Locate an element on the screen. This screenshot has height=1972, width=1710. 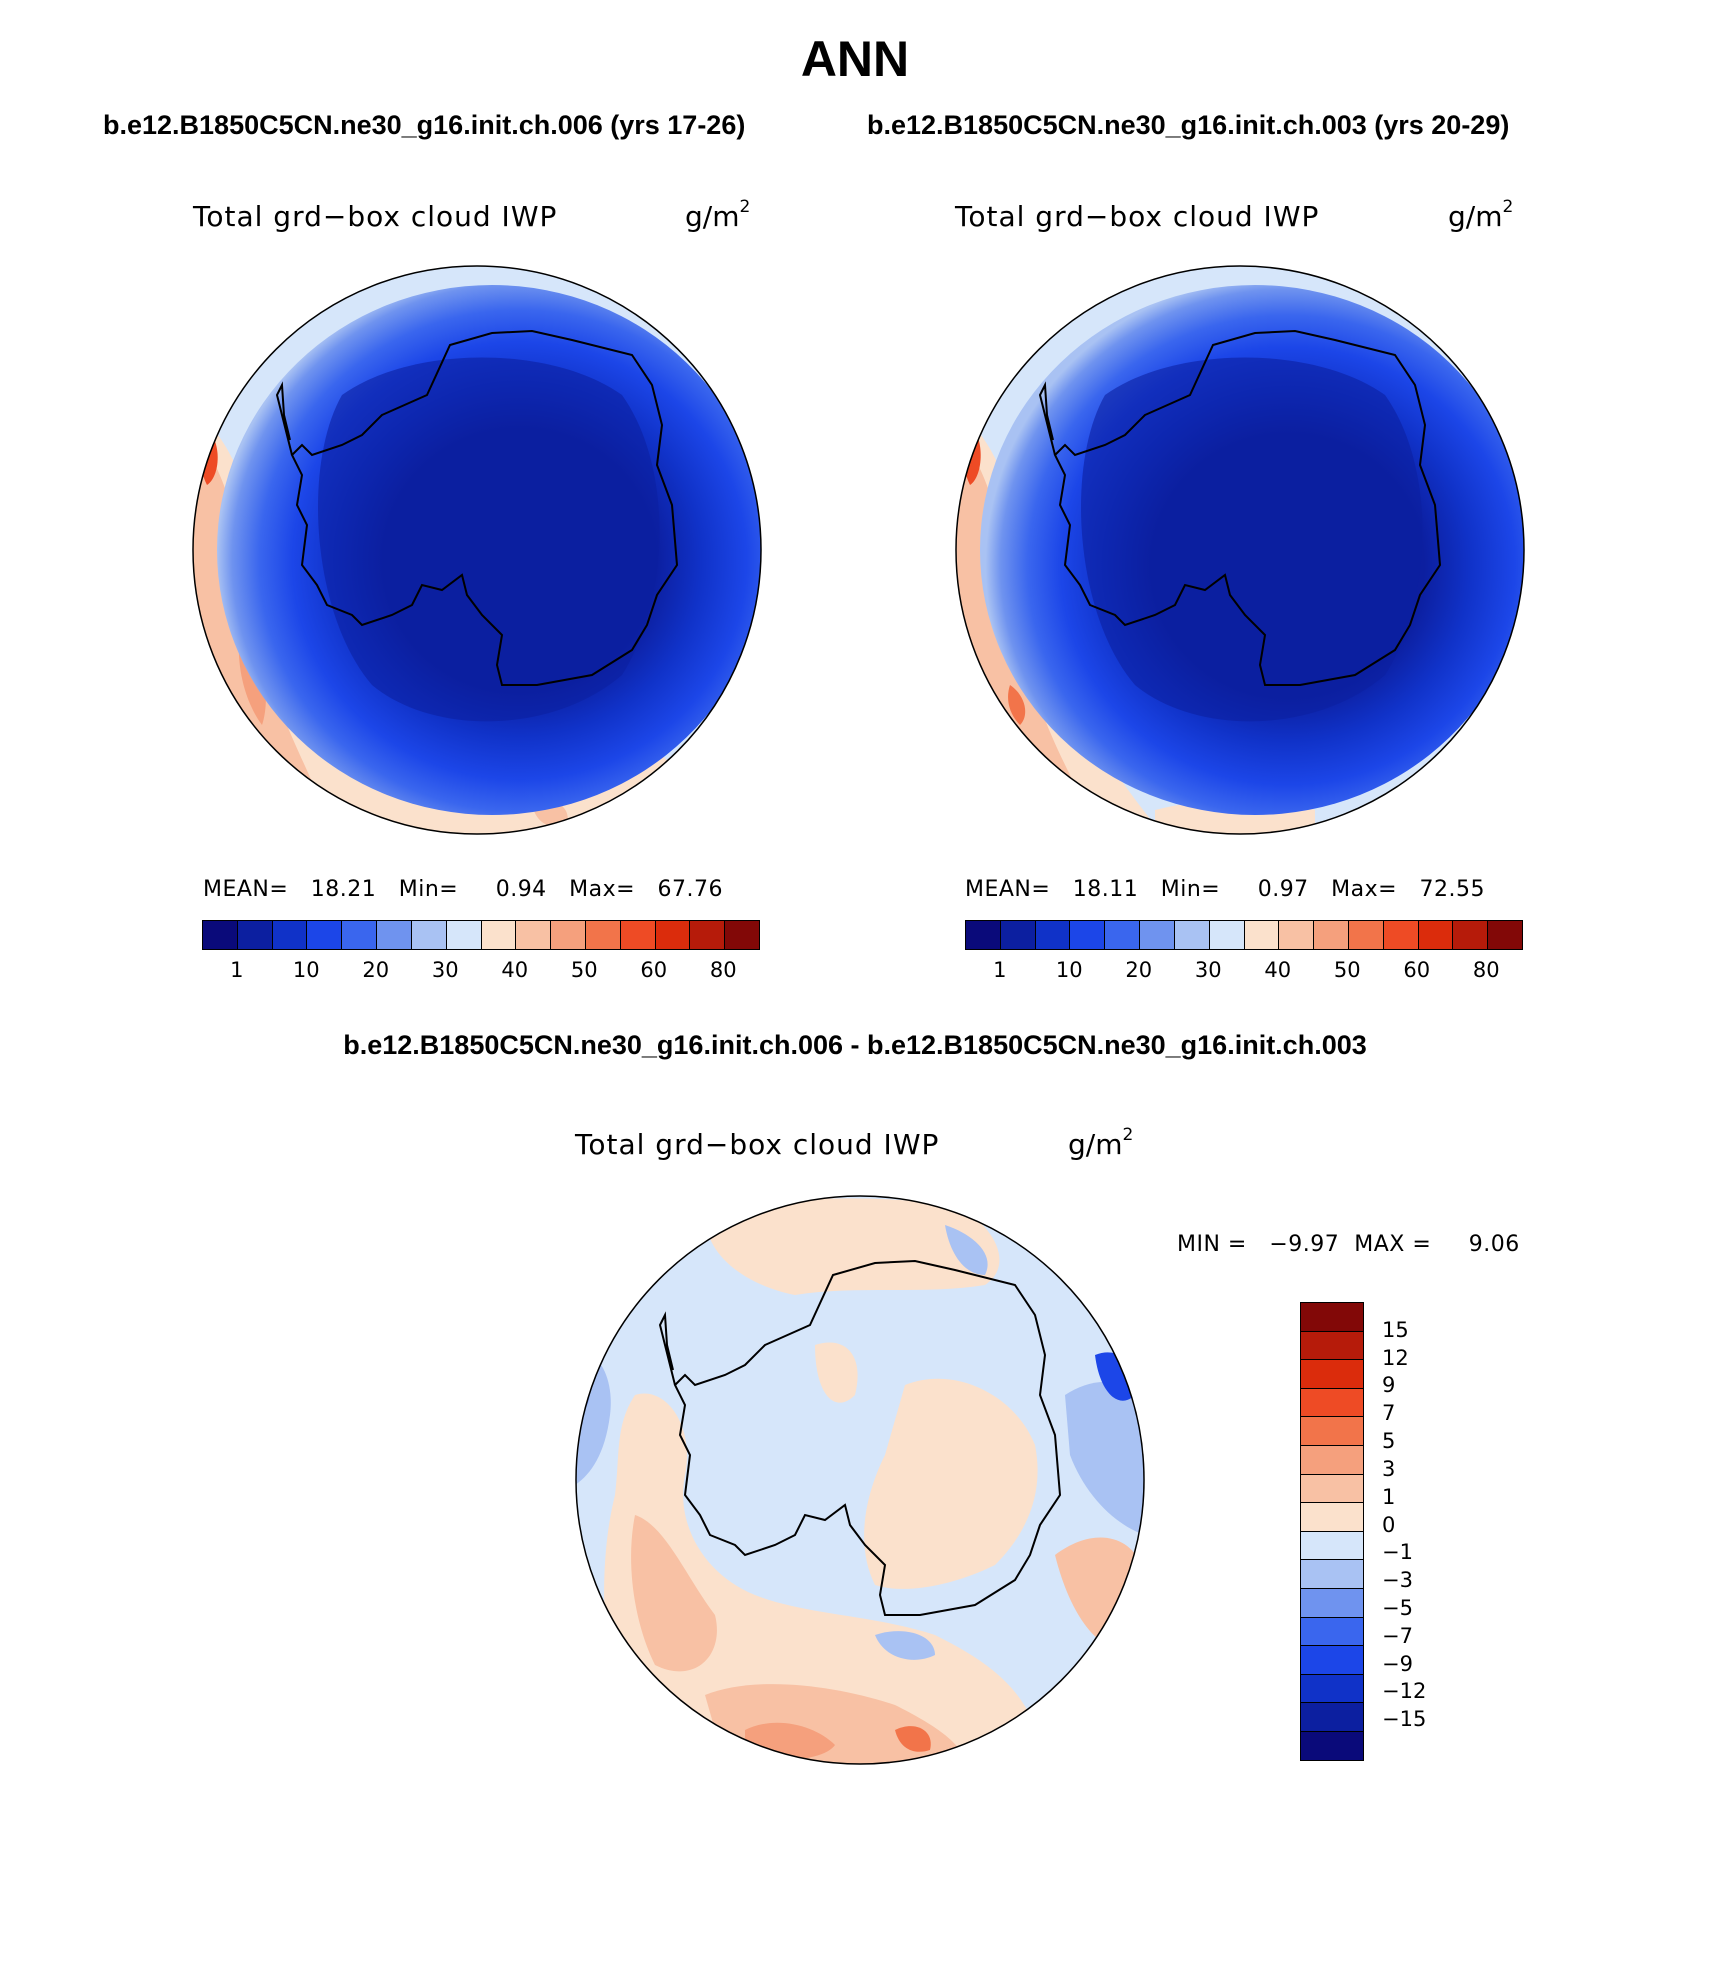
panel1-colorbar-tick-label: 40 is located at coordinates (515, 970).